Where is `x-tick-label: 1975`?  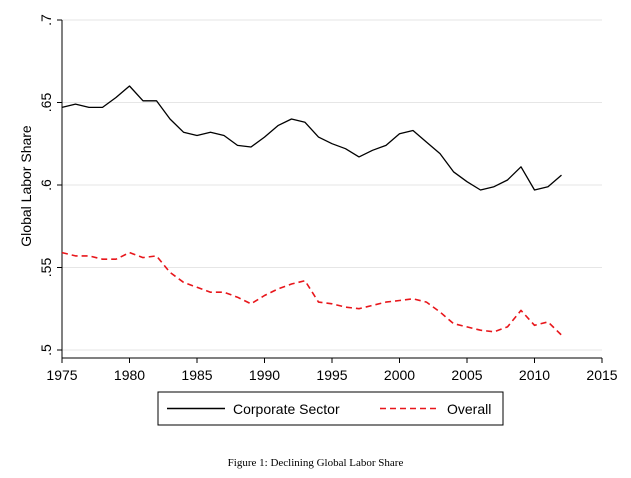 x-tick-label: 1975 is located at coordinates (61, 375).